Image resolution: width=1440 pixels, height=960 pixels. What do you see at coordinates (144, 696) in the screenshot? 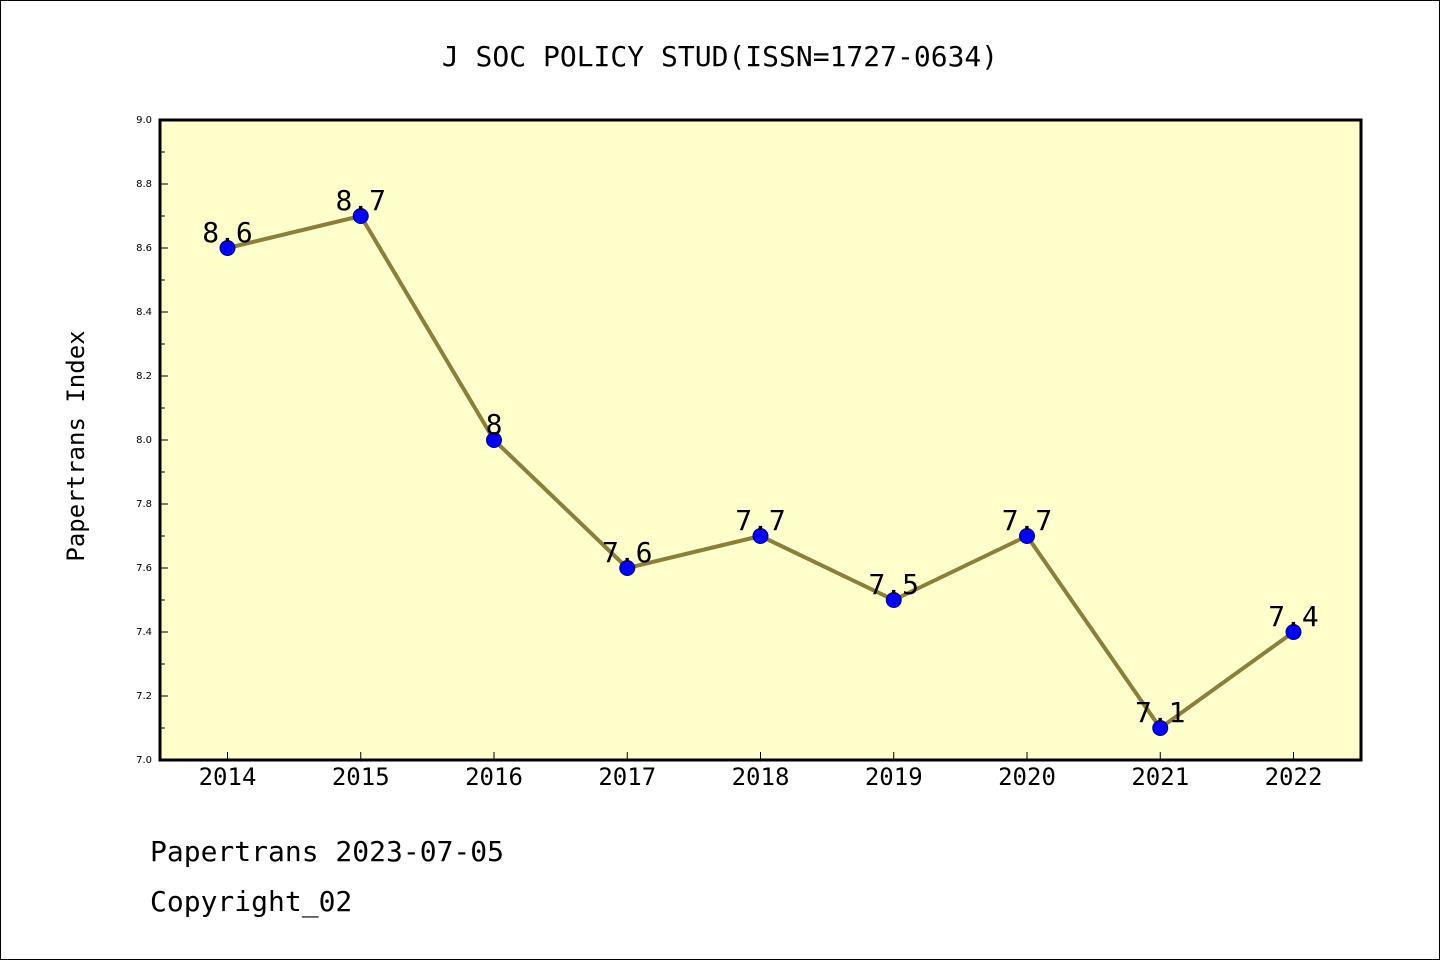
I see `y-tick-label: 7.2` at bounding box center [144, 696].